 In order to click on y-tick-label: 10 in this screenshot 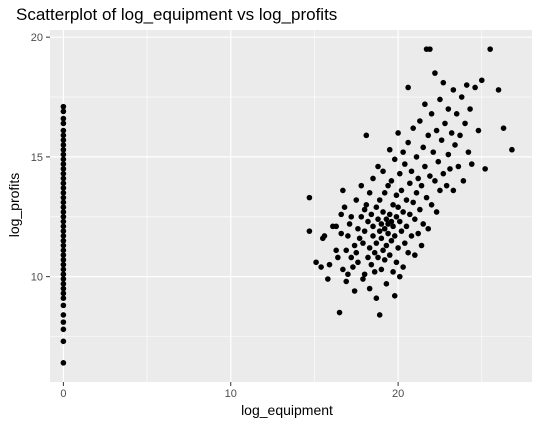, I will do `click(37, 278)`.